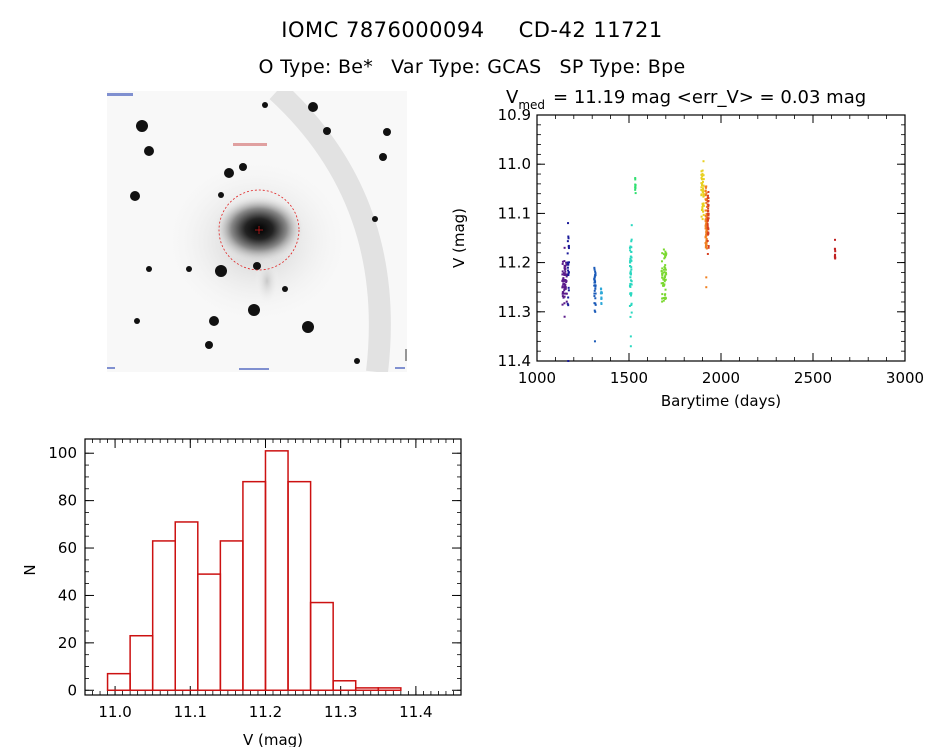 This screenshot has height=747, width=944. I want to click on lc-data-points, so click(699, 261).